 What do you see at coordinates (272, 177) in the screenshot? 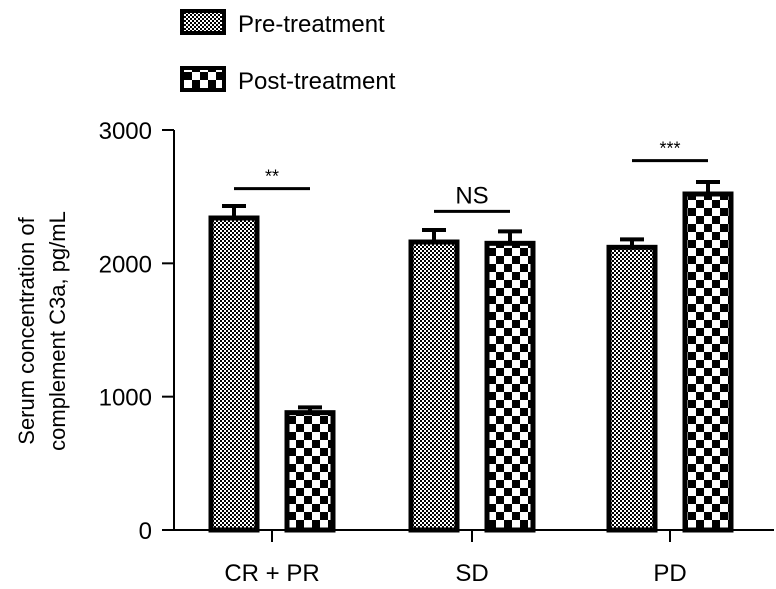
I see `significance-label-cr-pr: **` at bounding box center [272, 177].